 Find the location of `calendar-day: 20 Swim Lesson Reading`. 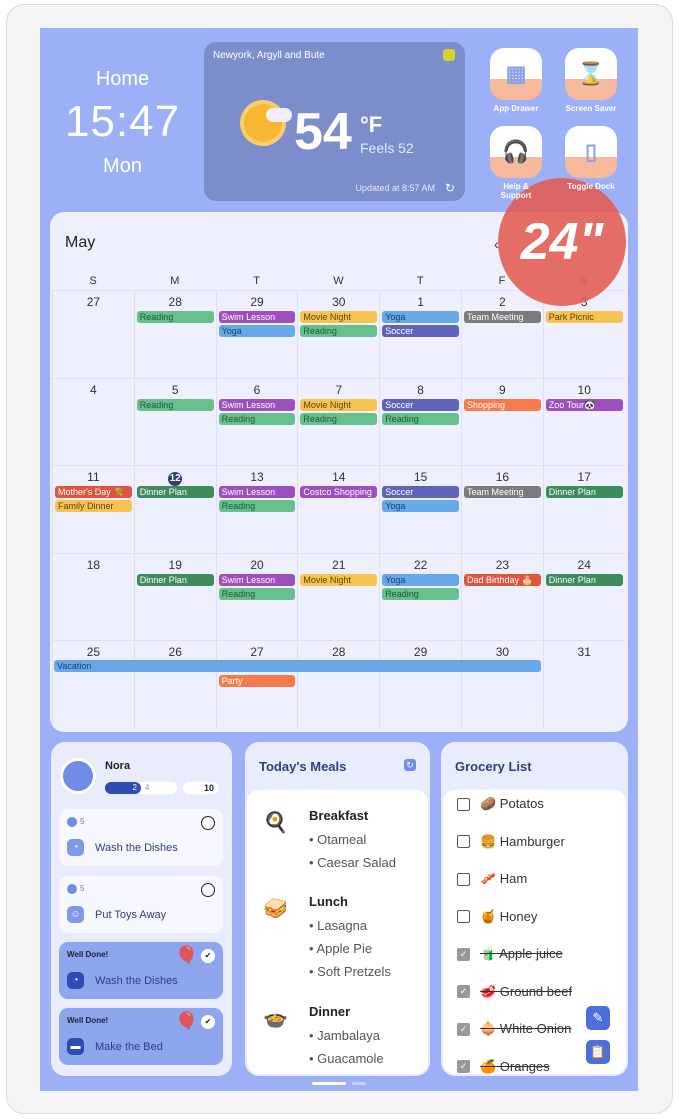

calendar-day: 20 Swim Lesson Reading is located at coordinates (256, 596).